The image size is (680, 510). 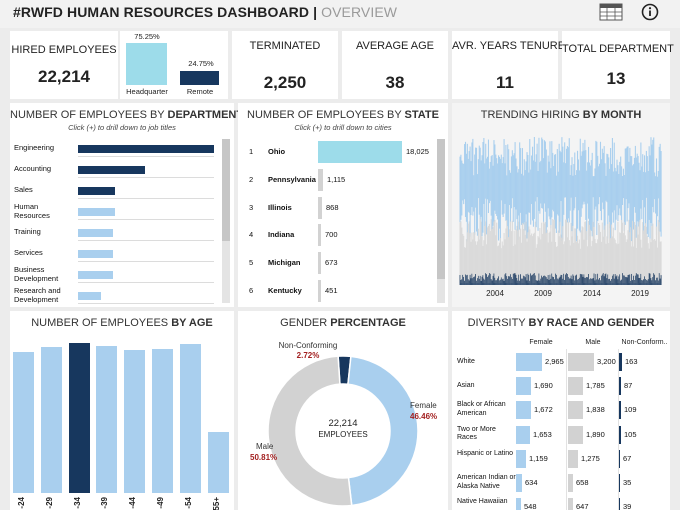 I want to click on state-name: Kentucky, so click(x=285, y=290).